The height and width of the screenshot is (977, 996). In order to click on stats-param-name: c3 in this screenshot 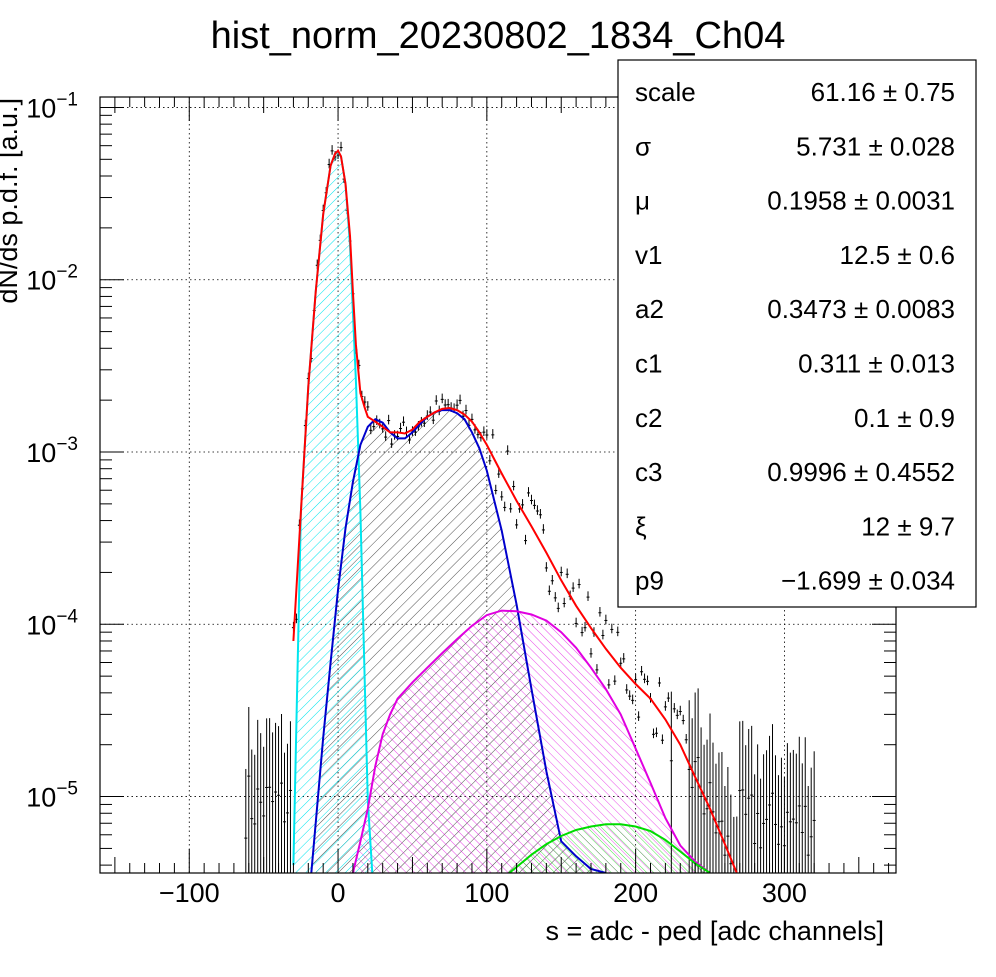, I will do `click(648, 472)`.